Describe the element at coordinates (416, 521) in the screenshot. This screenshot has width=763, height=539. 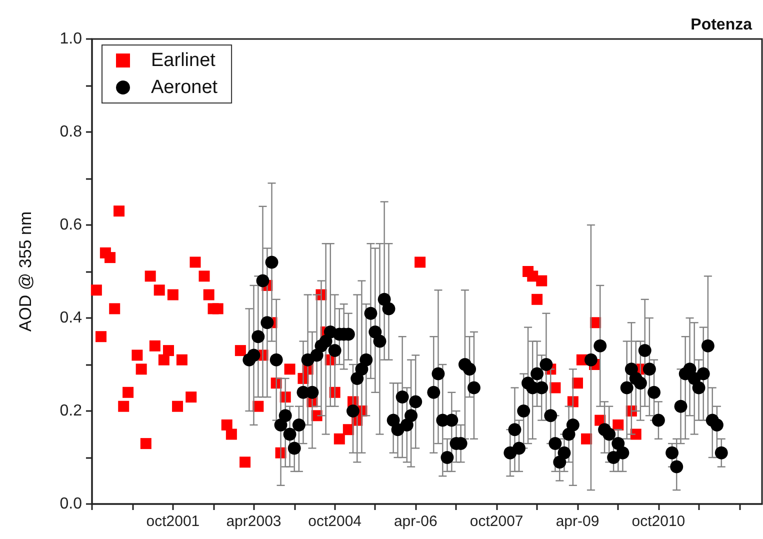
I see `x-tick-label: apr-06` at that location.